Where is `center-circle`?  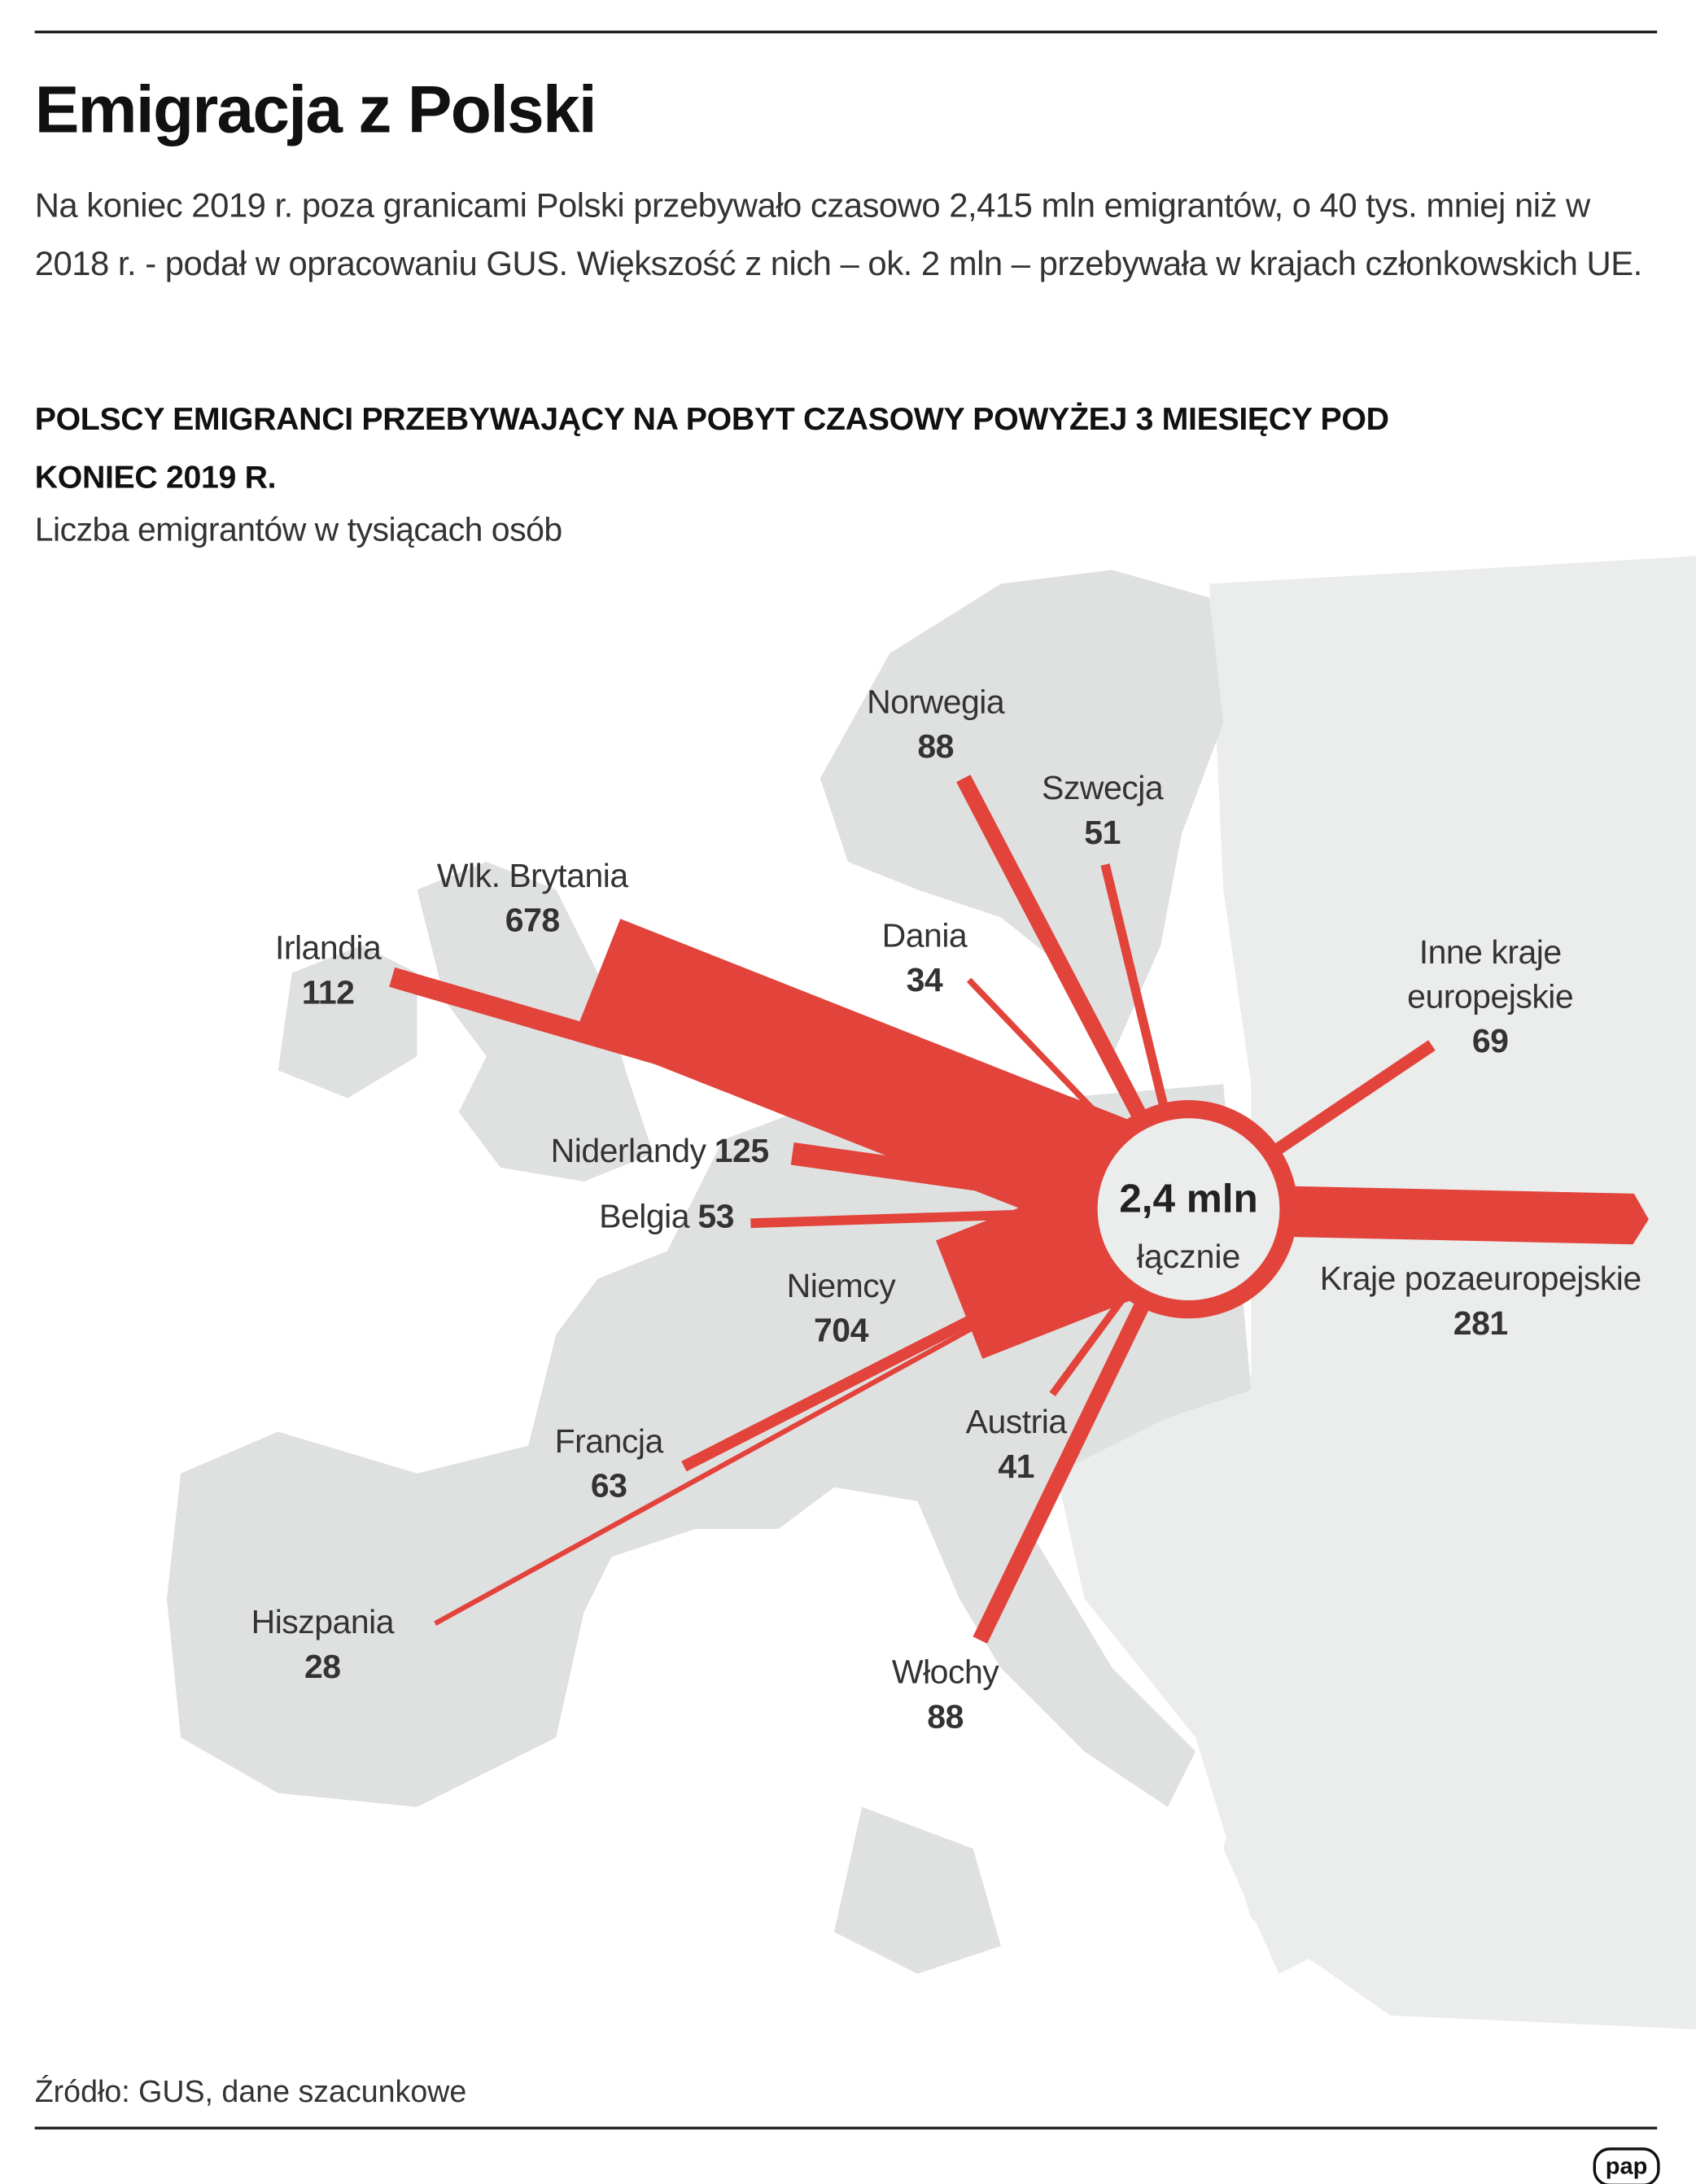
center-circle is located at coordinates (1189, 1209).